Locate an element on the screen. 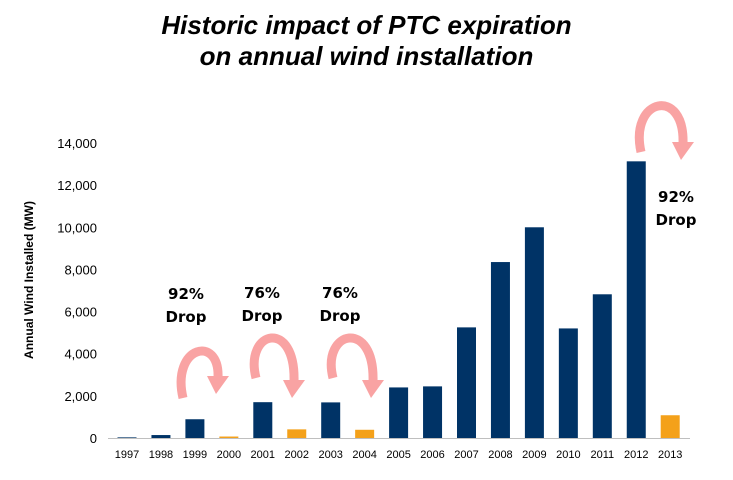  x-tick-label: 1997 is located at coordinates (127, 455).